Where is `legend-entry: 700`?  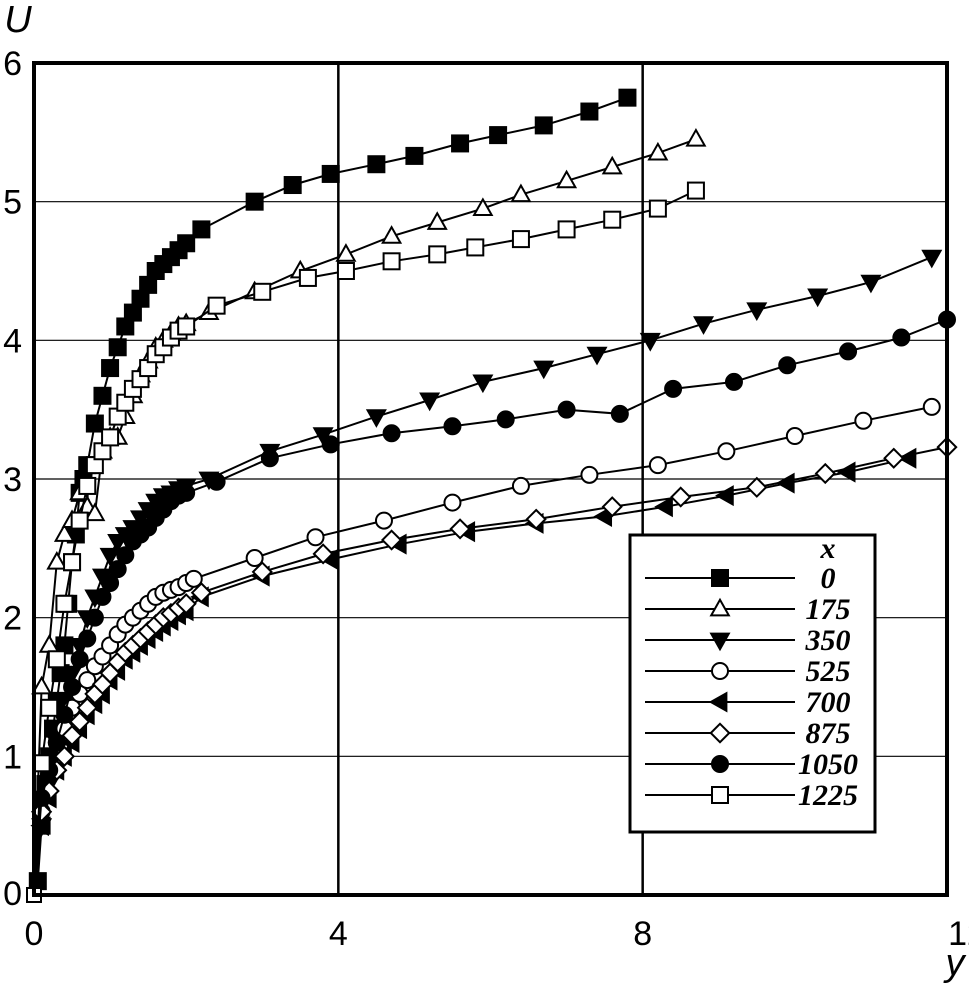
legend-entry: 700 is located at coordinates (748, 702).